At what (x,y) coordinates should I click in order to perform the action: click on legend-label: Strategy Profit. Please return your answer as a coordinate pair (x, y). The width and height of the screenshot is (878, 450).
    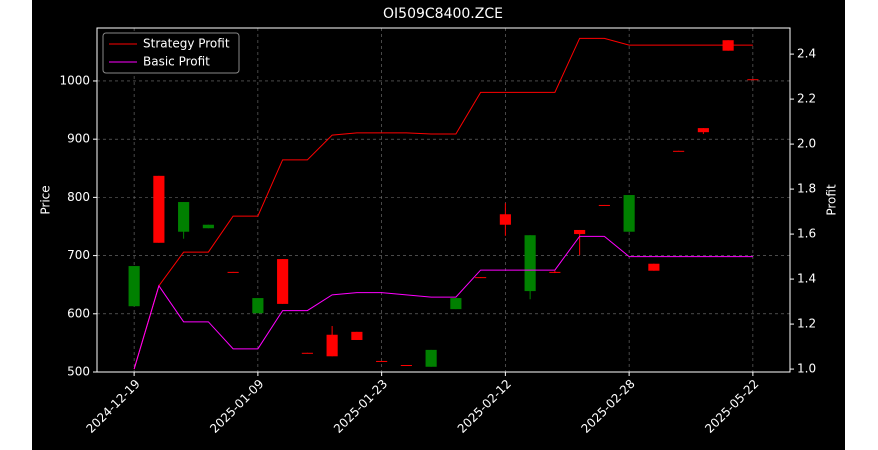
    Looking at the image, I should click on (186, 44).